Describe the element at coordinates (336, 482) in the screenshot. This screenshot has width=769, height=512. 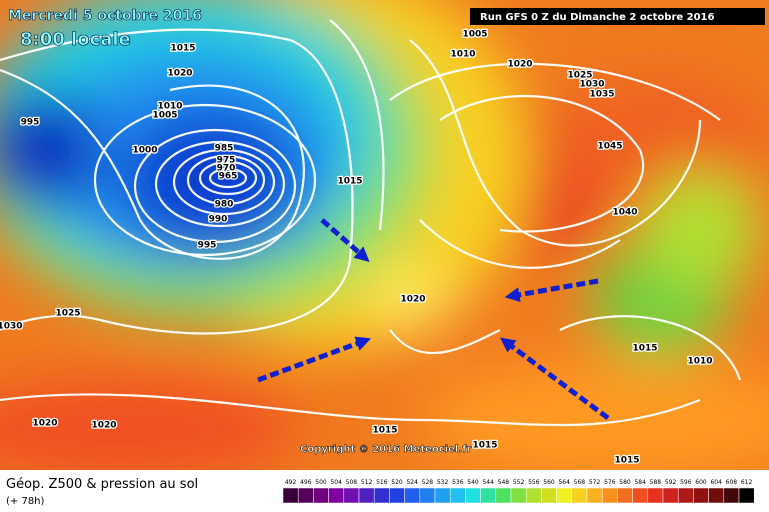
I see `scale-label: 504` at that location.